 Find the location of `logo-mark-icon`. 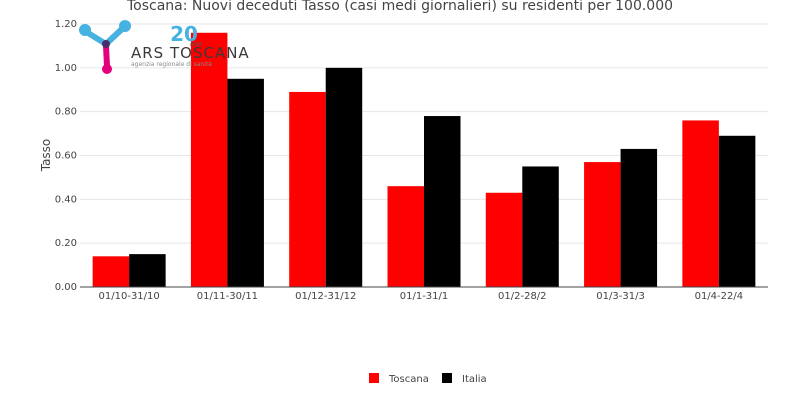

logo-mark-icon is located at coordinates (105, 47).